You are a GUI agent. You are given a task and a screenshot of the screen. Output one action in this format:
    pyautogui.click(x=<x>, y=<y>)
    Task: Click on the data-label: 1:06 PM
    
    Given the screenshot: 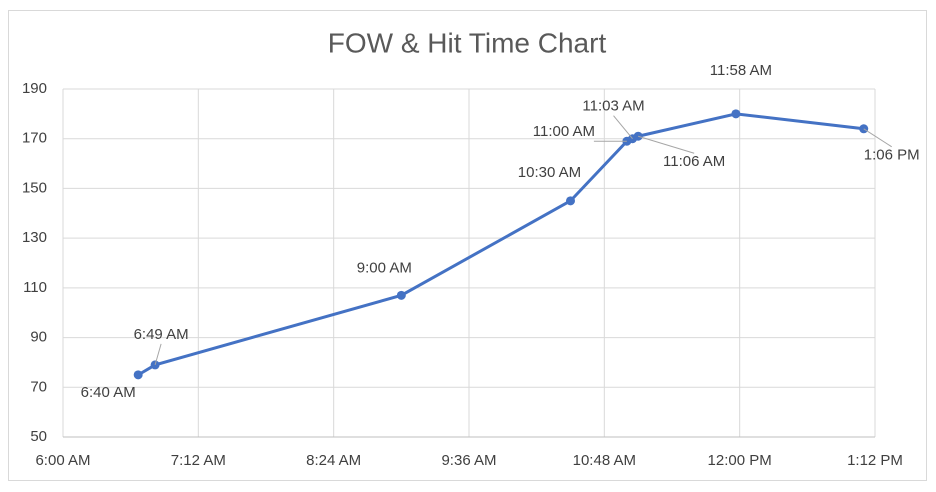 What is the action you would take?
    pyautogui.click(x=892, y=155)
    